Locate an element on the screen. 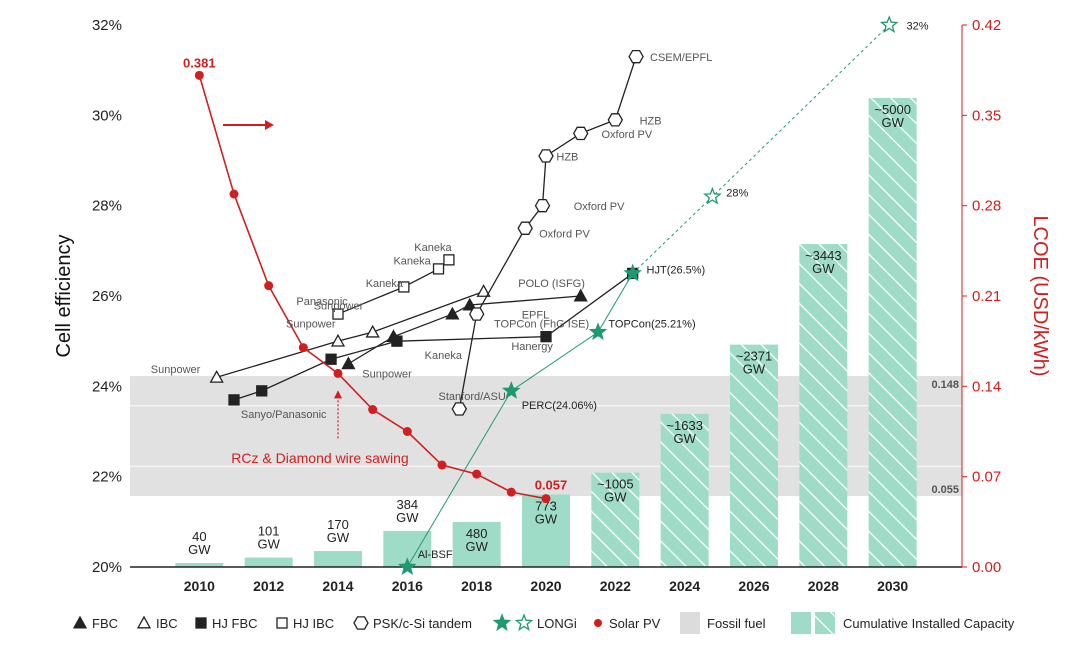 The width and height of the screenshot is (1080, 655). solar-lcoe-start-label: 0.381 is located at coordinates (199, 62).